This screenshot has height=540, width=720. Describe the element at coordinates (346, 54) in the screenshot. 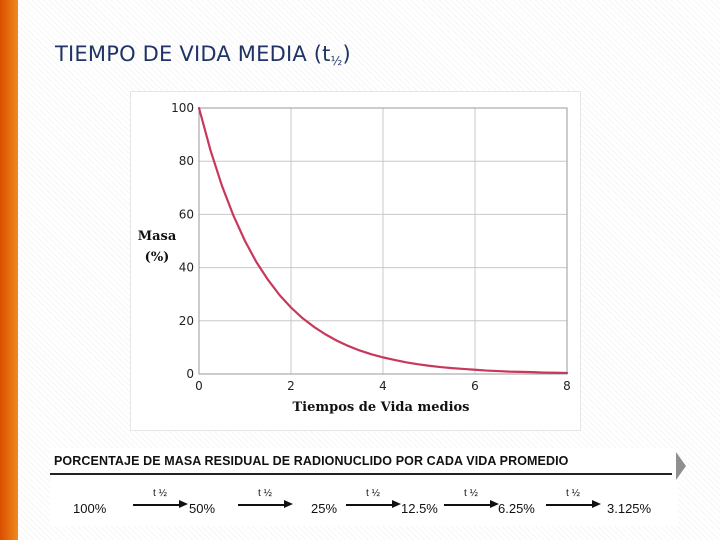

I see `slide-title-end: )` at that location.